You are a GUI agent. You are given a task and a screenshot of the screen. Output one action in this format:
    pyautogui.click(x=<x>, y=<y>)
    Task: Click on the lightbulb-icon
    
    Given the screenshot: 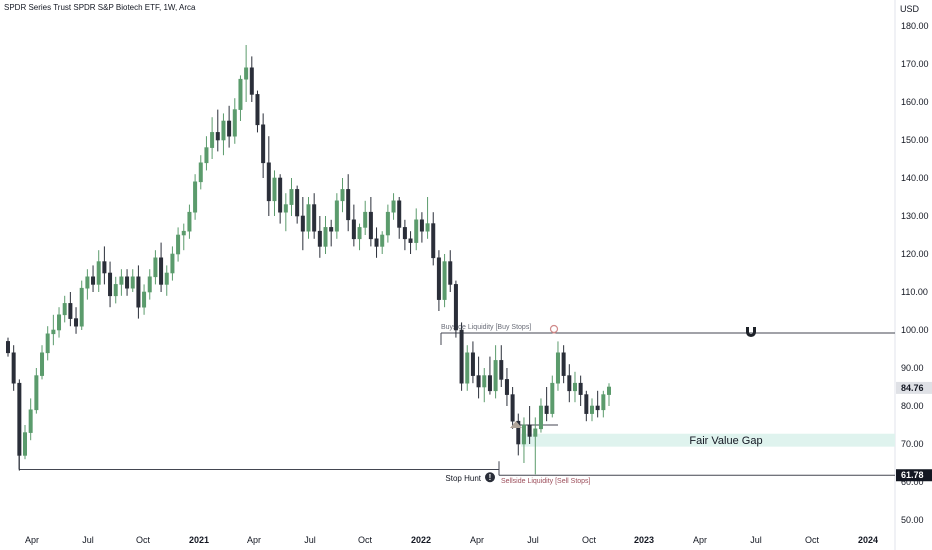 What is the action you would take?
    pyautogui.click(x=554, y=329)
    